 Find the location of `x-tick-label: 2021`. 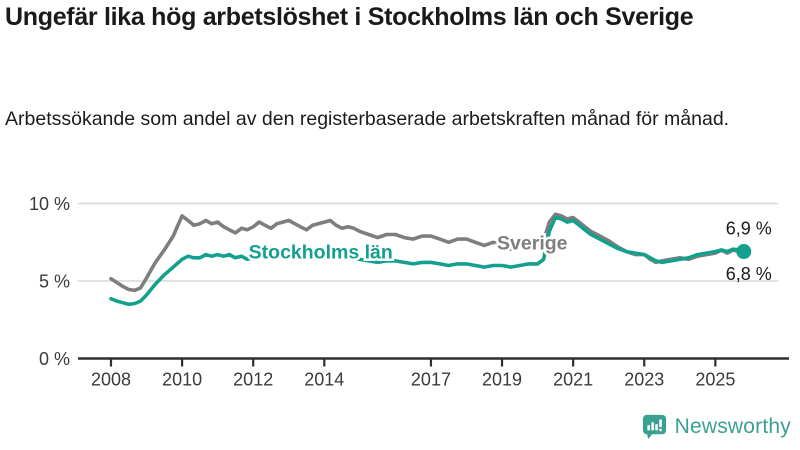

x-tick-label: 2021 is located at coordinates (573, 380).